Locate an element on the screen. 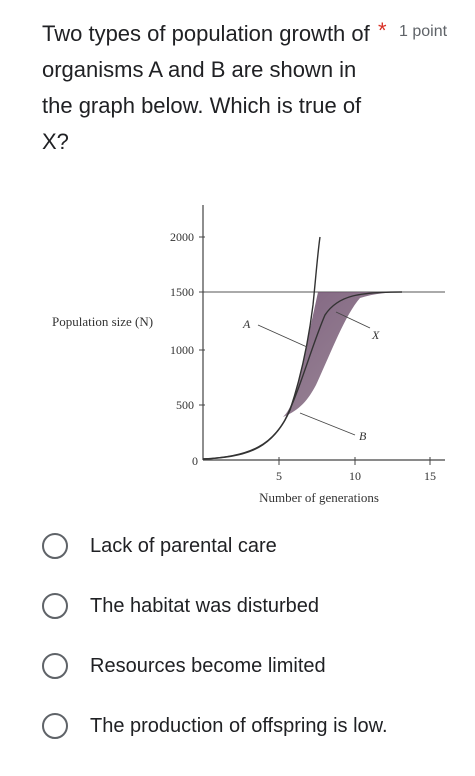  y-tick-label: 2000 is located at coordinates (182, 237).